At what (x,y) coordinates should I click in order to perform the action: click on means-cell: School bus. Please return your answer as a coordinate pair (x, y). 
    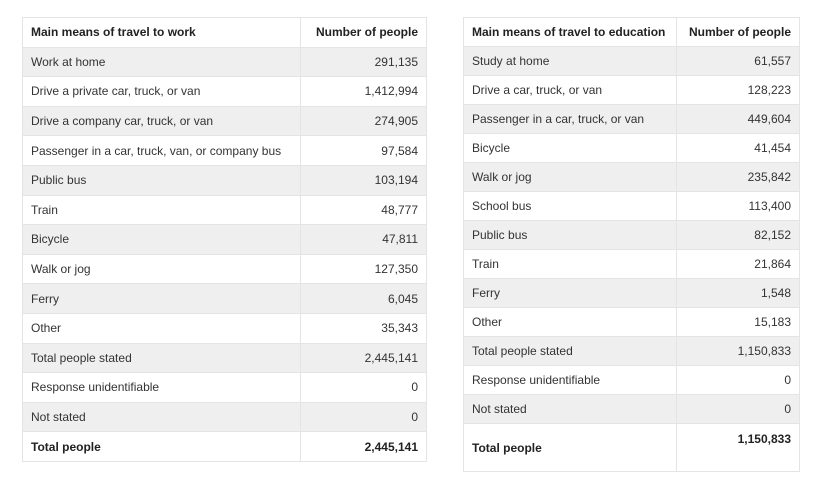
    Looking at the image, I should click on (570, 206).